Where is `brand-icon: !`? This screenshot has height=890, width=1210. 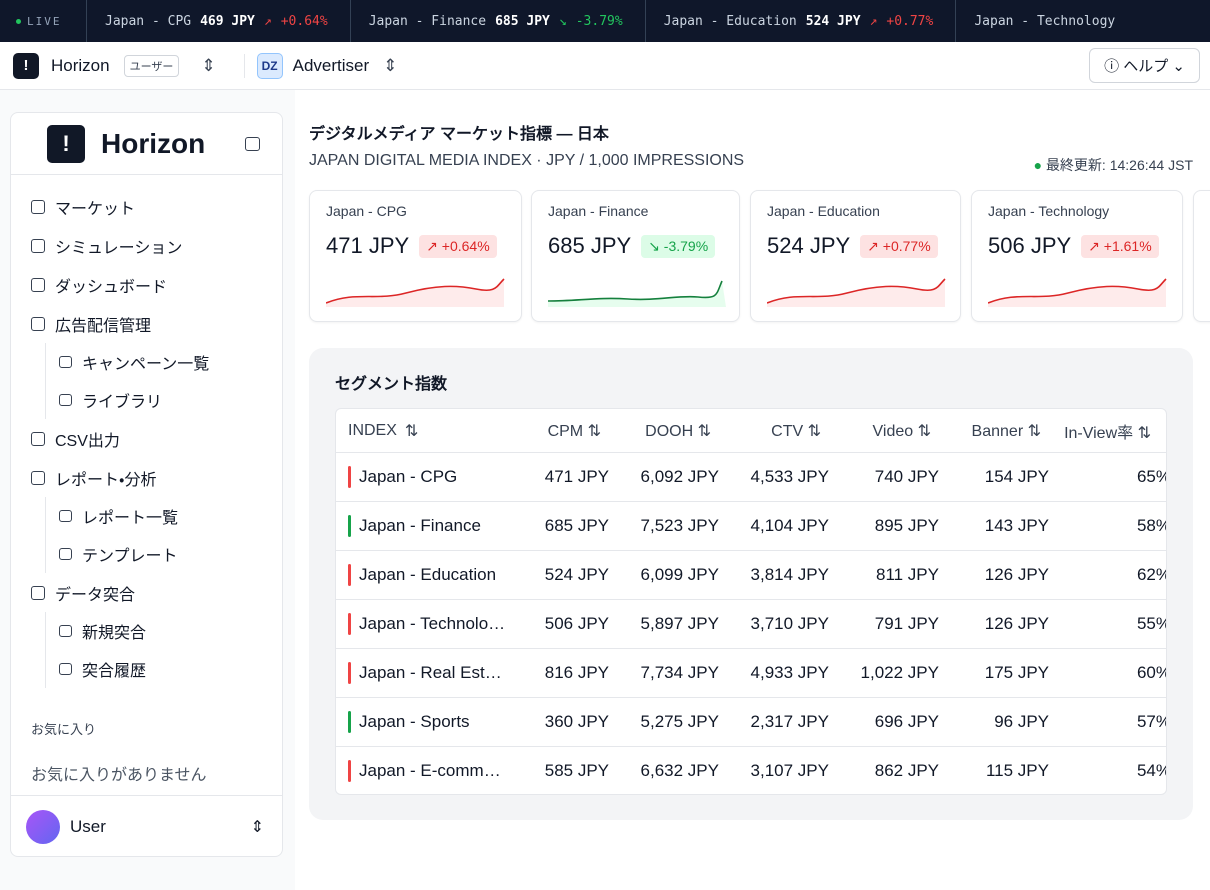 brand-icon: ! is located at coordinates (26, 65).